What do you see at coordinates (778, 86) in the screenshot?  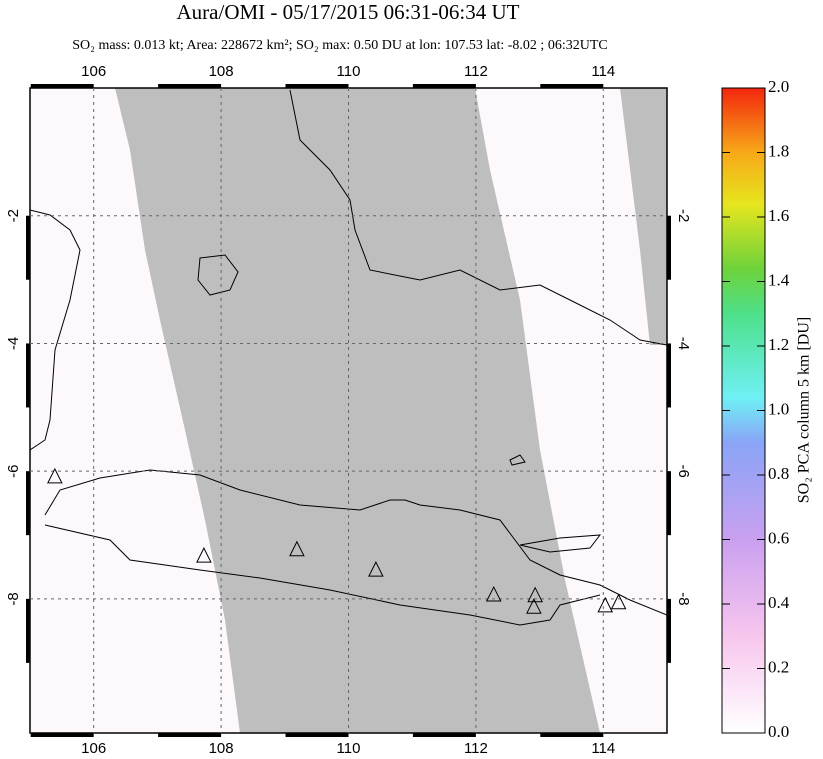 I see `colorbar-tick-label: 2.0` at bounding box center [778, 86].